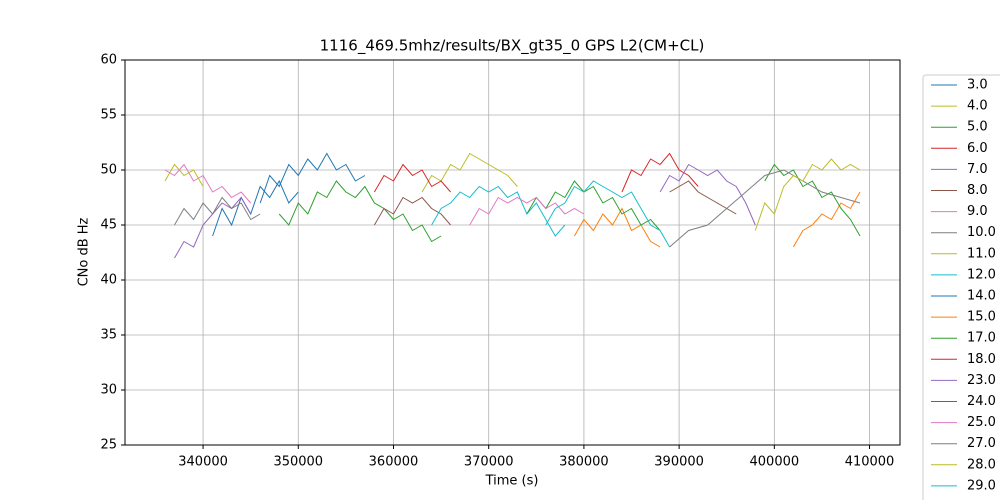 This screenshot has width=1000, height=500. What do you see at coordinates (108, 60) in the screenshot?
I see `y-tick-label: 60` at bounding box center [108, 60].